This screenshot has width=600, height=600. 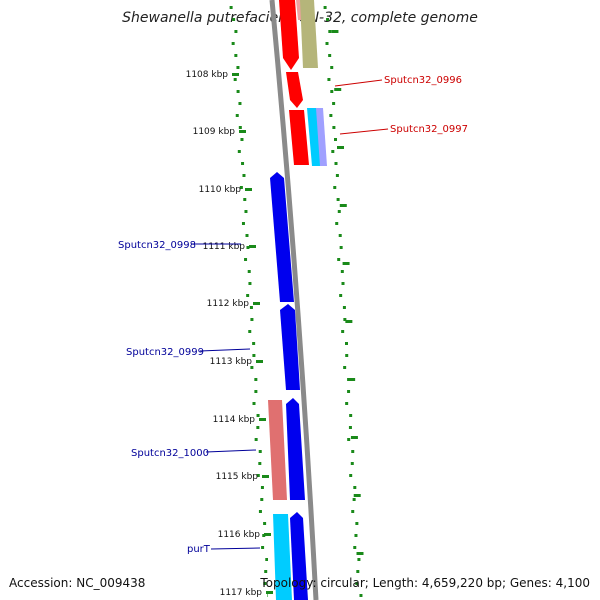 What do you see at coordinates (239, 535) in the screenshot?
I see `ruler-label: 1116 kbp` at bounding box center [239, 535].